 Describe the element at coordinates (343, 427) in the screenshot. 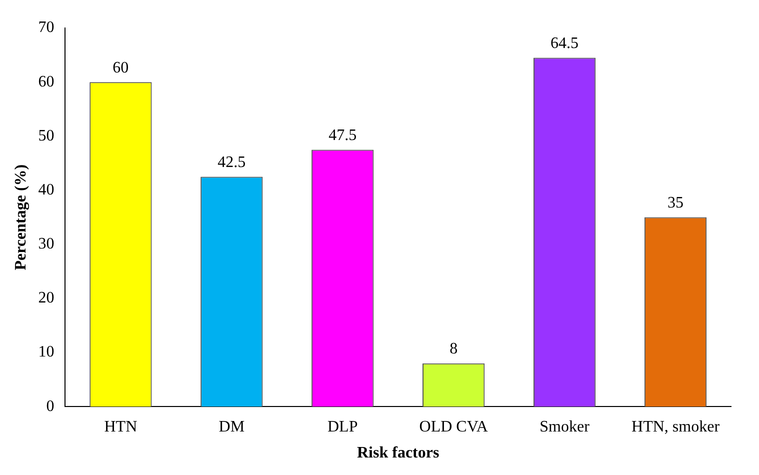

I see `x-tick-label: DLP` at that location.